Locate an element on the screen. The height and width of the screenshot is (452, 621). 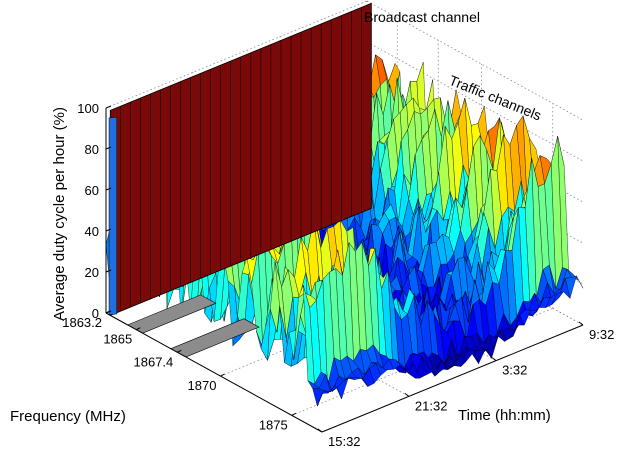
annotation-broadcast-channel: Broadcast channel is located at coordinates (422, 17).